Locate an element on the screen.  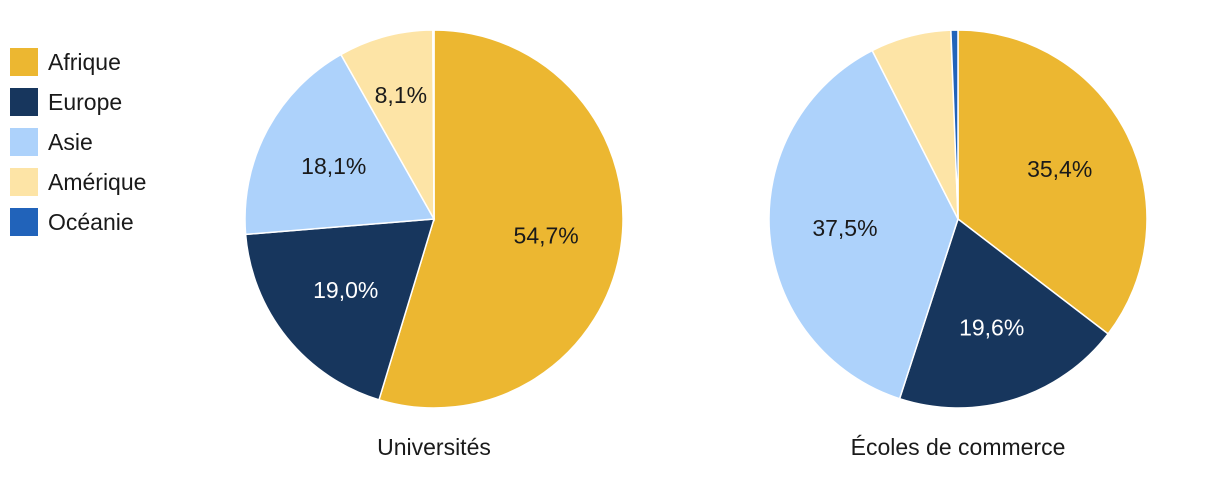
legend-label-europe: Europe is located at coordinates (85, 101).